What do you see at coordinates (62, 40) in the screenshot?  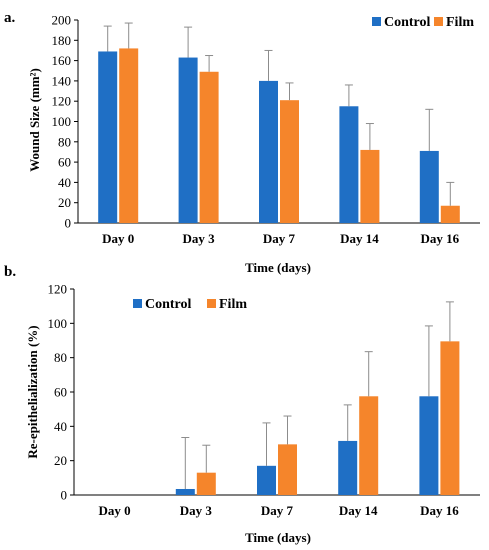 I see `y-tick-label: 180` at bounding box center [62, 40].